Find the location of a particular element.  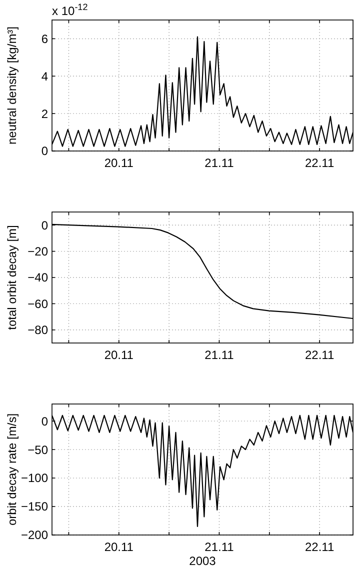

x-axis-title: 2003 is located at coordinates (202, 560).